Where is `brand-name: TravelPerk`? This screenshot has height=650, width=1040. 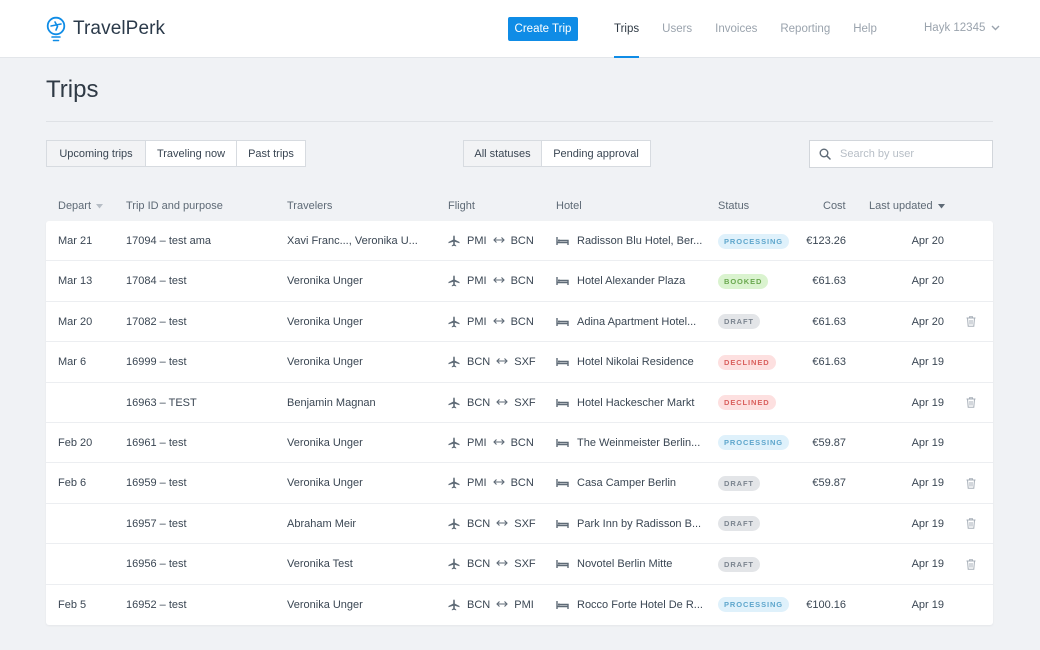 brand-name: TravelPerk is located at coordinates (119, 28).